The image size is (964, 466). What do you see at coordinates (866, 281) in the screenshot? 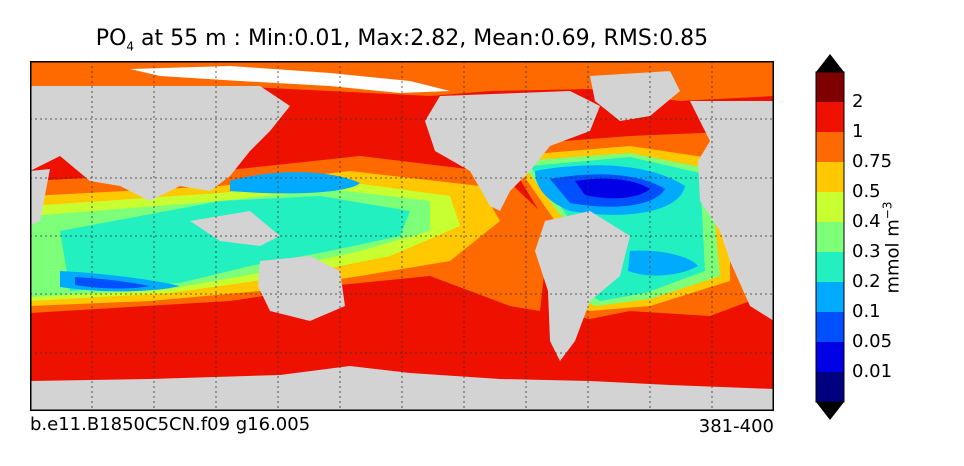
I see `colorbar-tick-label: 0.2` at bounding box center [866, 281].